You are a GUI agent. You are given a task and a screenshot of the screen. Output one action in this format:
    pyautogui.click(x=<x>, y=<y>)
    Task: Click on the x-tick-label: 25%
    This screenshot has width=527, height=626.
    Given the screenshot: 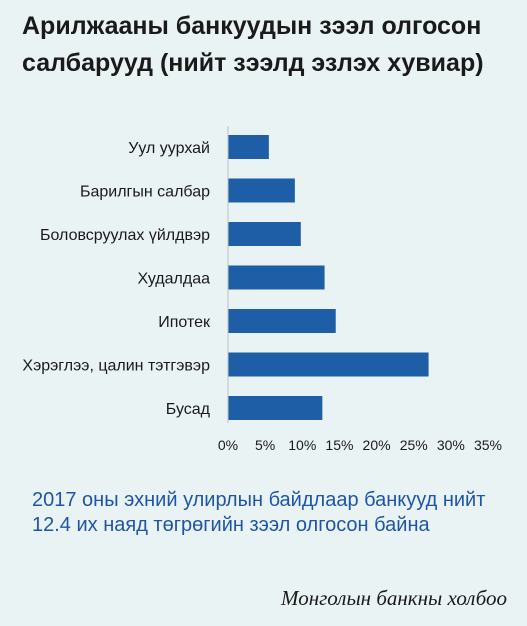 What is the action you would take?
    pyautogui.click(x=414, y=445)
    